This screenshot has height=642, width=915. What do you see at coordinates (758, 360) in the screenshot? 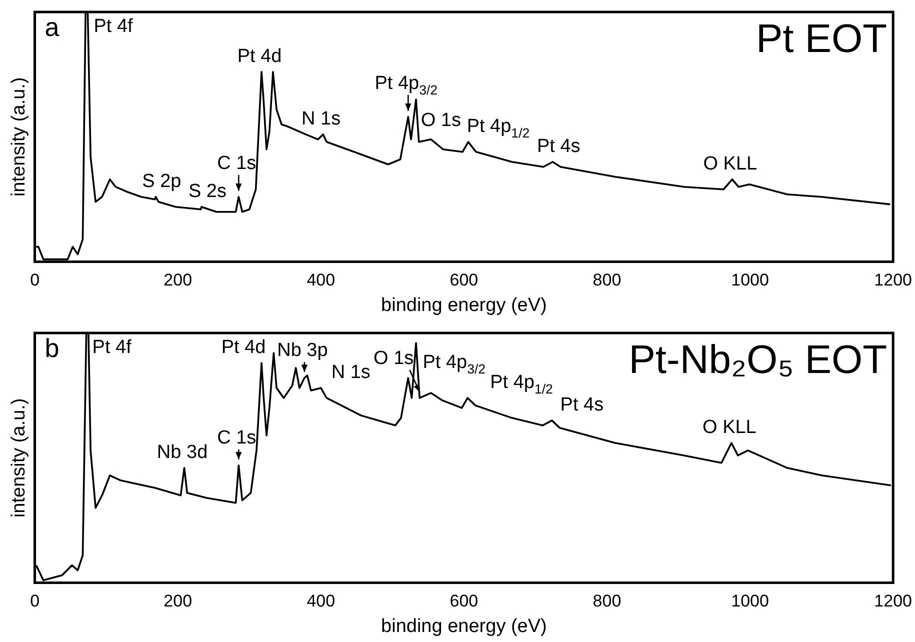
I see `chart-title: Pt-Nb₂O₅ EOT` at bounding box center [758, 360].